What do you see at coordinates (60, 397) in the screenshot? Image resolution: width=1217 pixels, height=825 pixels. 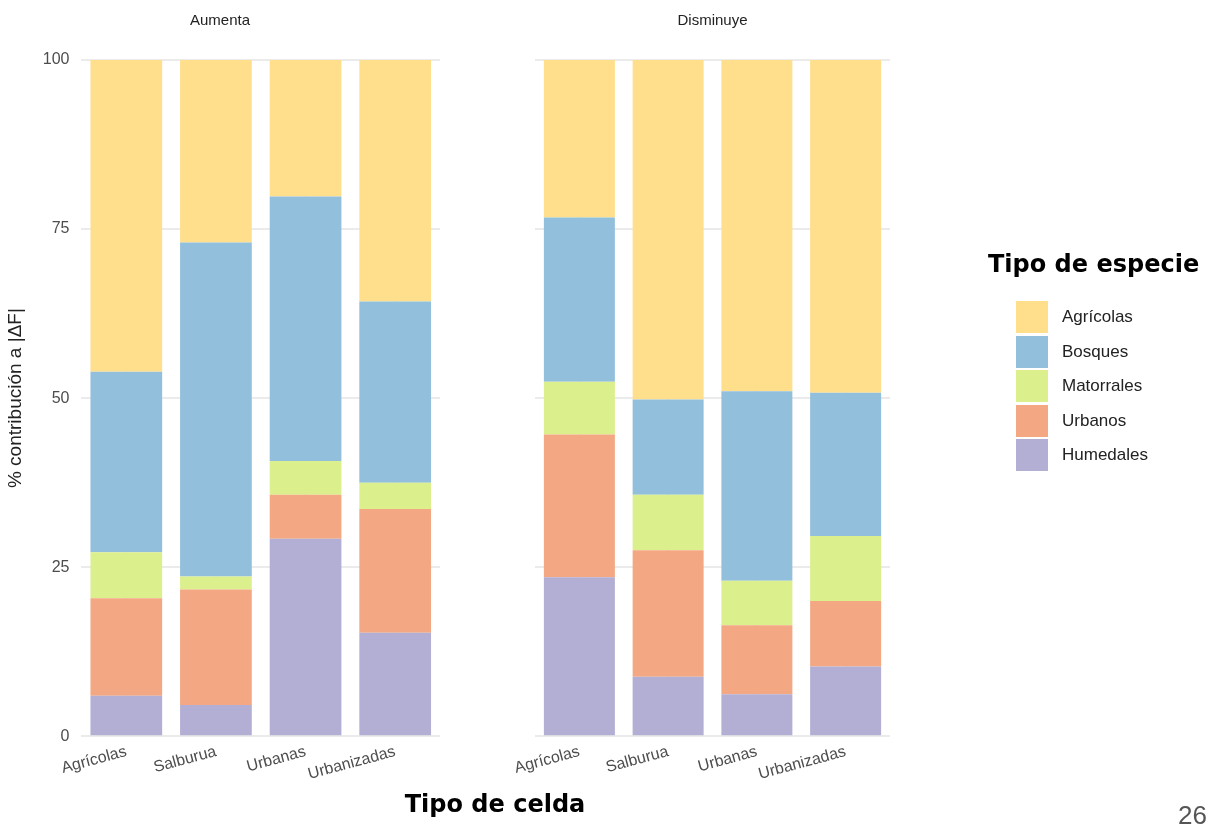 I see `y-tick-label: 50` at bounding box center [60, 397].